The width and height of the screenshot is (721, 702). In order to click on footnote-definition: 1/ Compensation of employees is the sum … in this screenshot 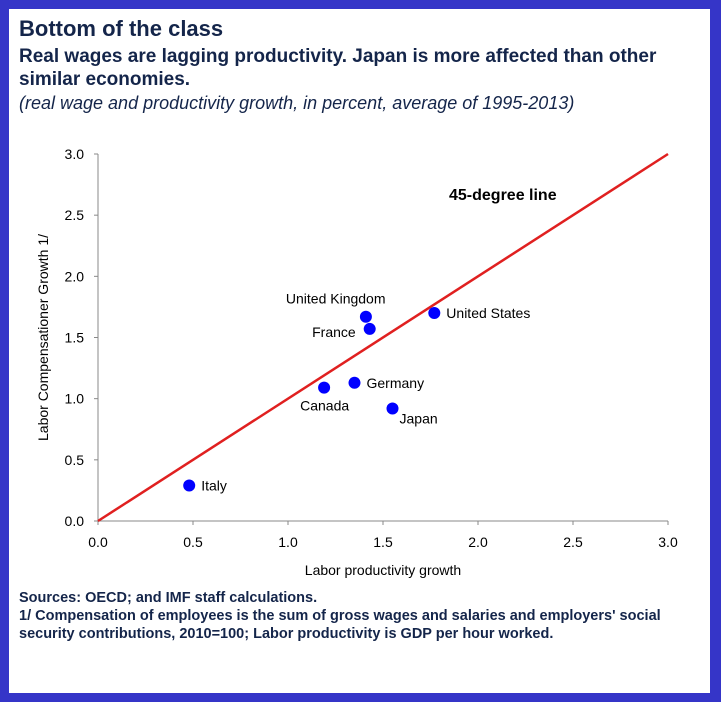, I will do `click(340, 625)`.